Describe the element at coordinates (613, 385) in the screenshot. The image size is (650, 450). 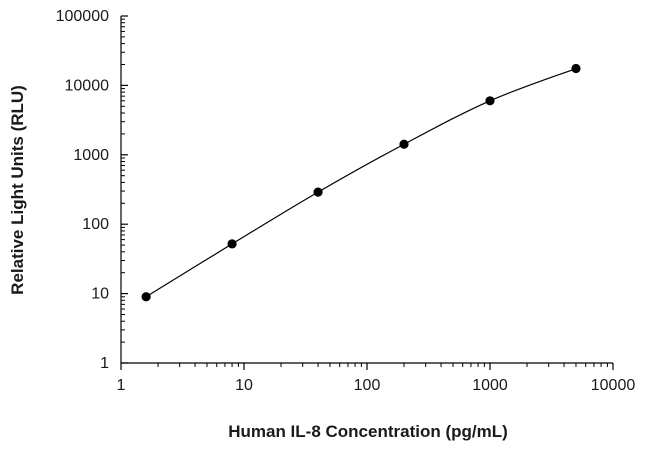
I see `x-tick-label: 10000` at that location.